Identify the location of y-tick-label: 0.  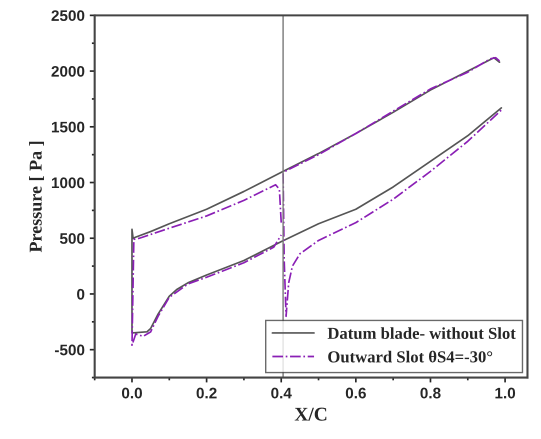
(80, 294).